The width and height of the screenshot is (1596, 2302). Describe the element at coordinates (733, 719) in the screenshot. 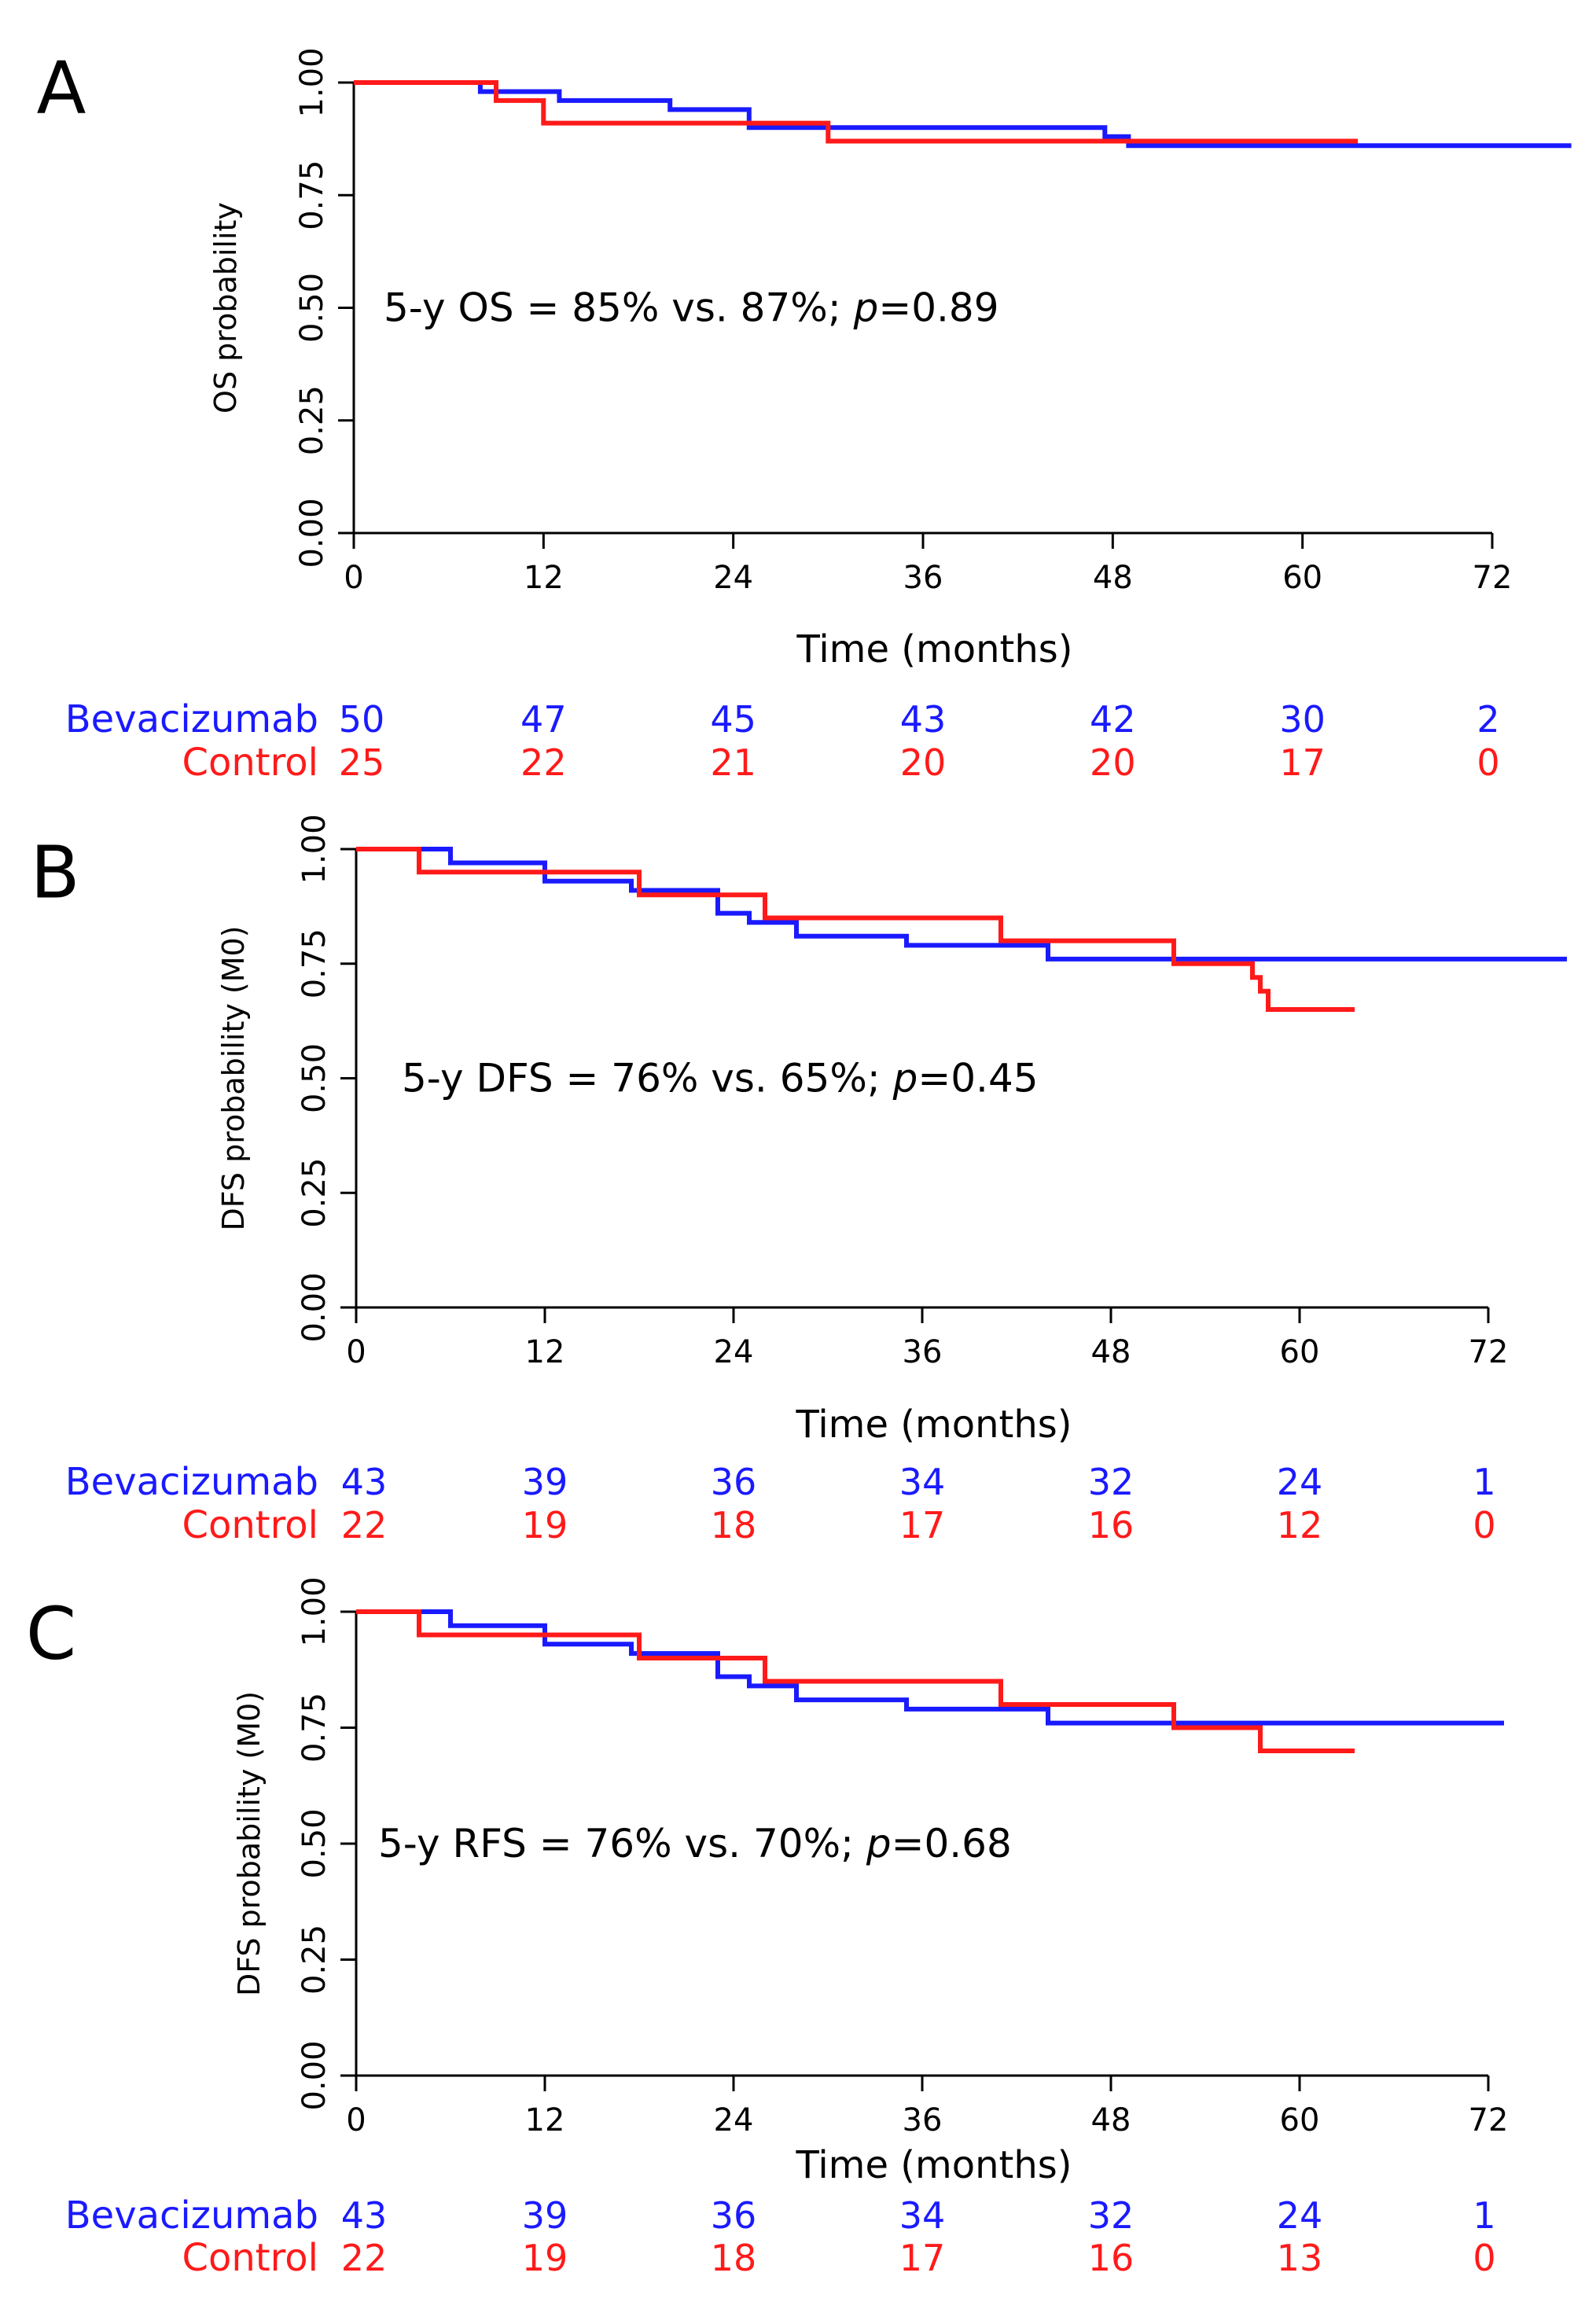

I see `risk-count-bevacizumab: 45` at that location.